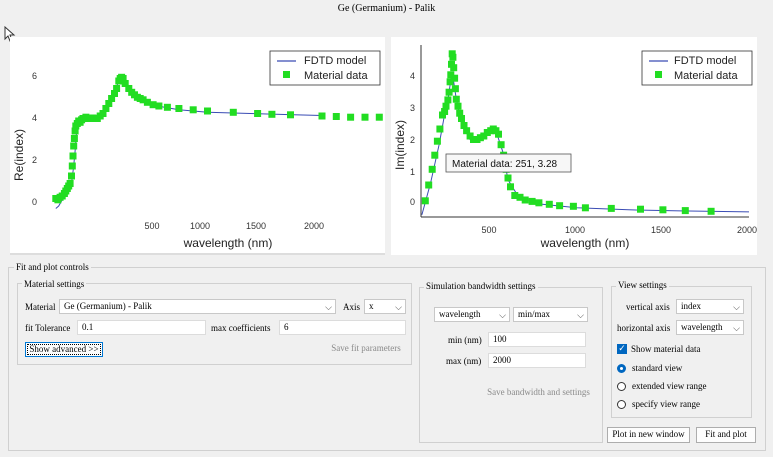 The height and width of the screenshot is (457, 773). What do you see at coordinates (19, 155) in the screenshot?
I see `plot-ylabel: Re(index)` at bounding box center [19, 155].